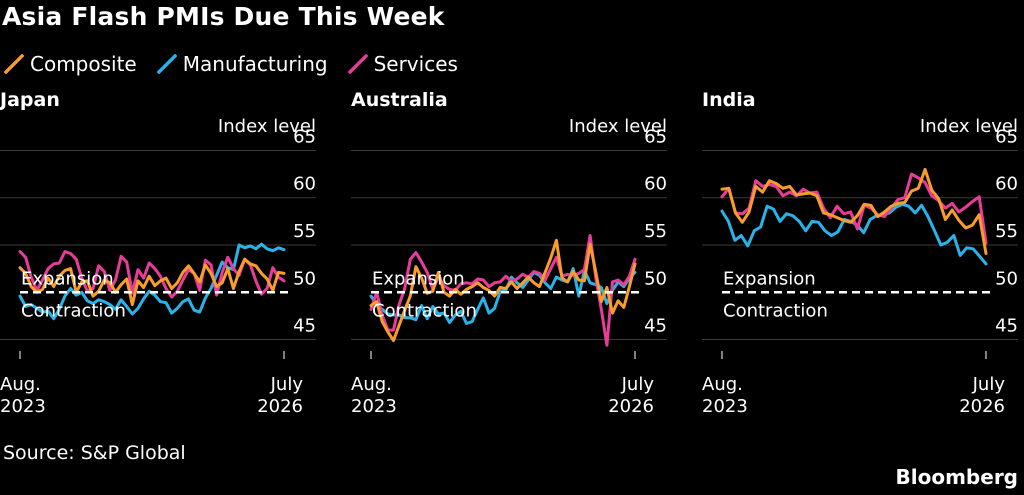 The image size is (1024, 495). I want to click on japan-ytick-60: 60, so click(304, 184).